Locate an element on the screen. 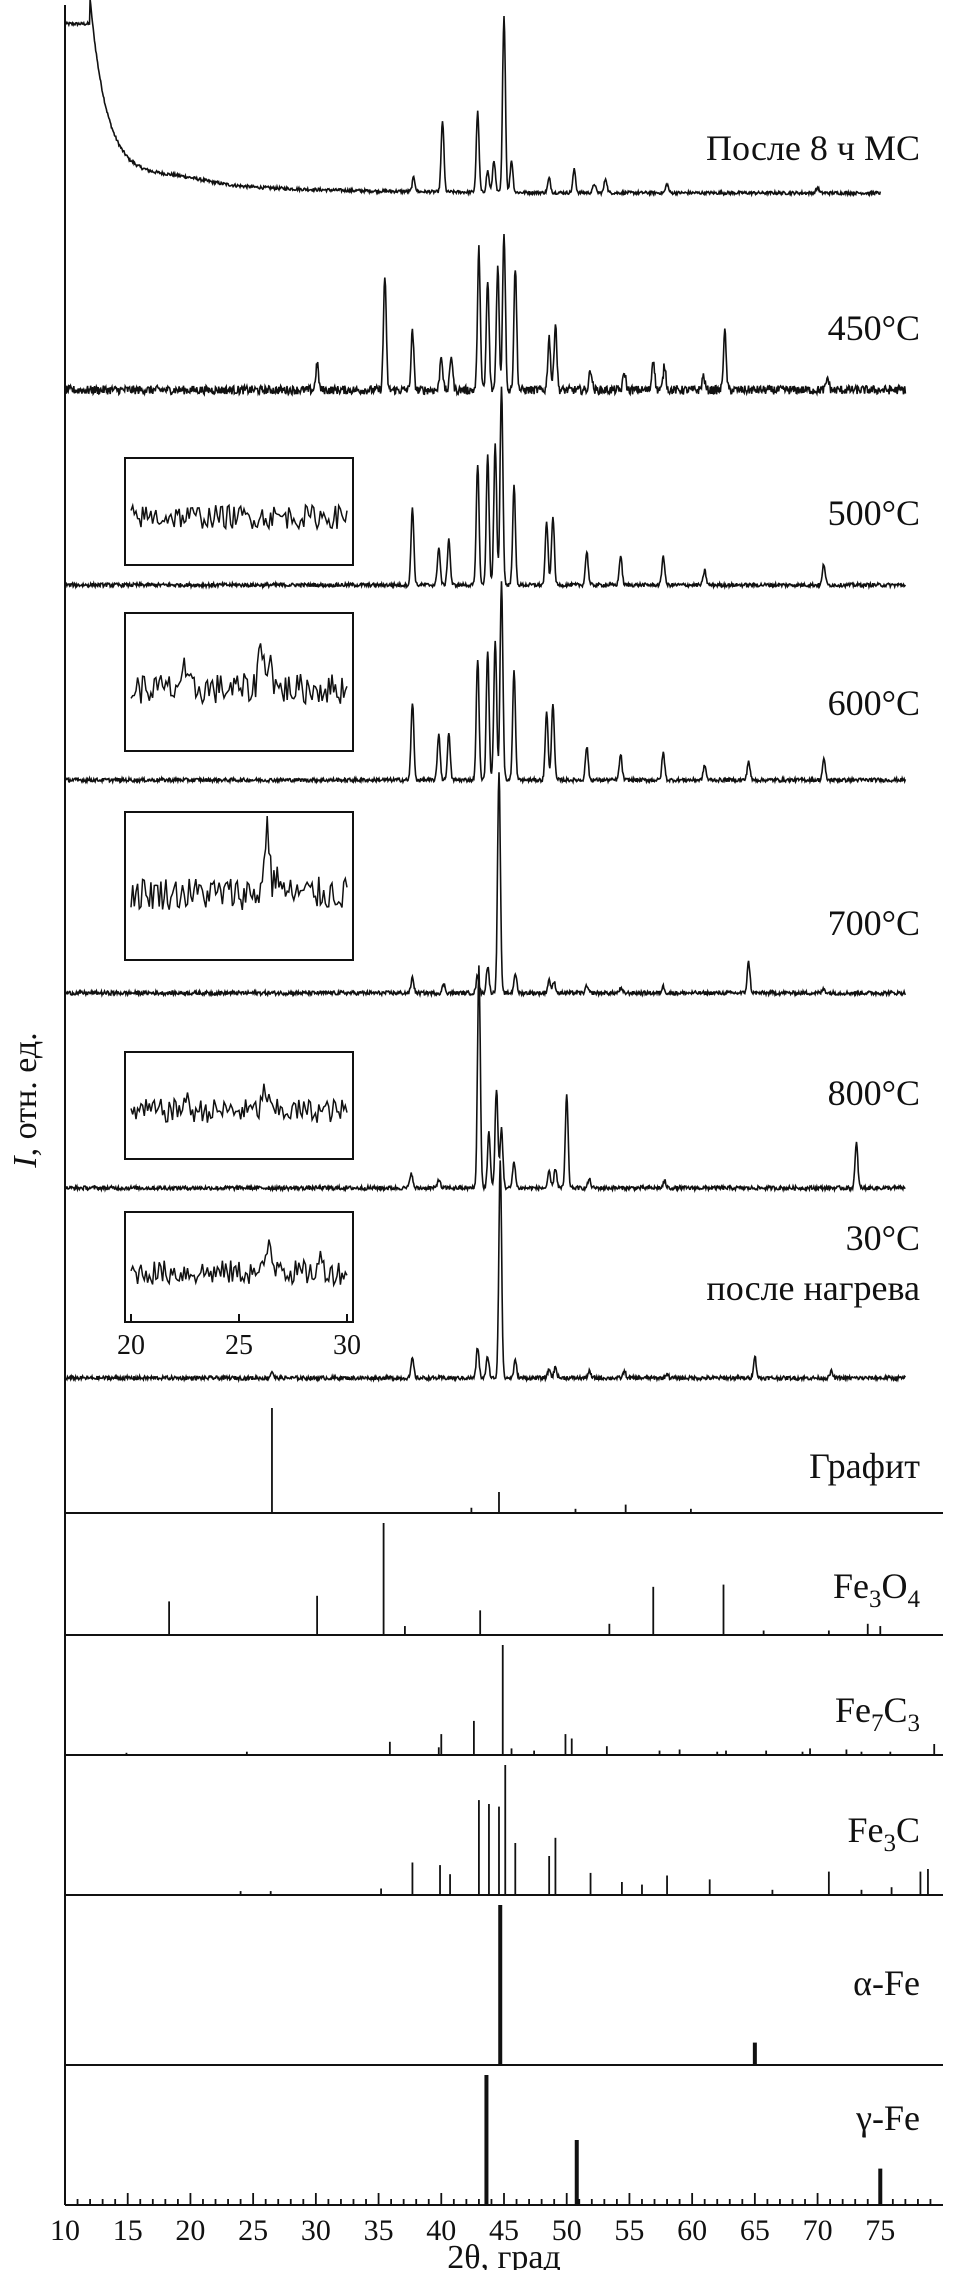 The width and height of the screenshot is (956, 2270). series-label-4: 700°C is located at coordinates (874, 923).